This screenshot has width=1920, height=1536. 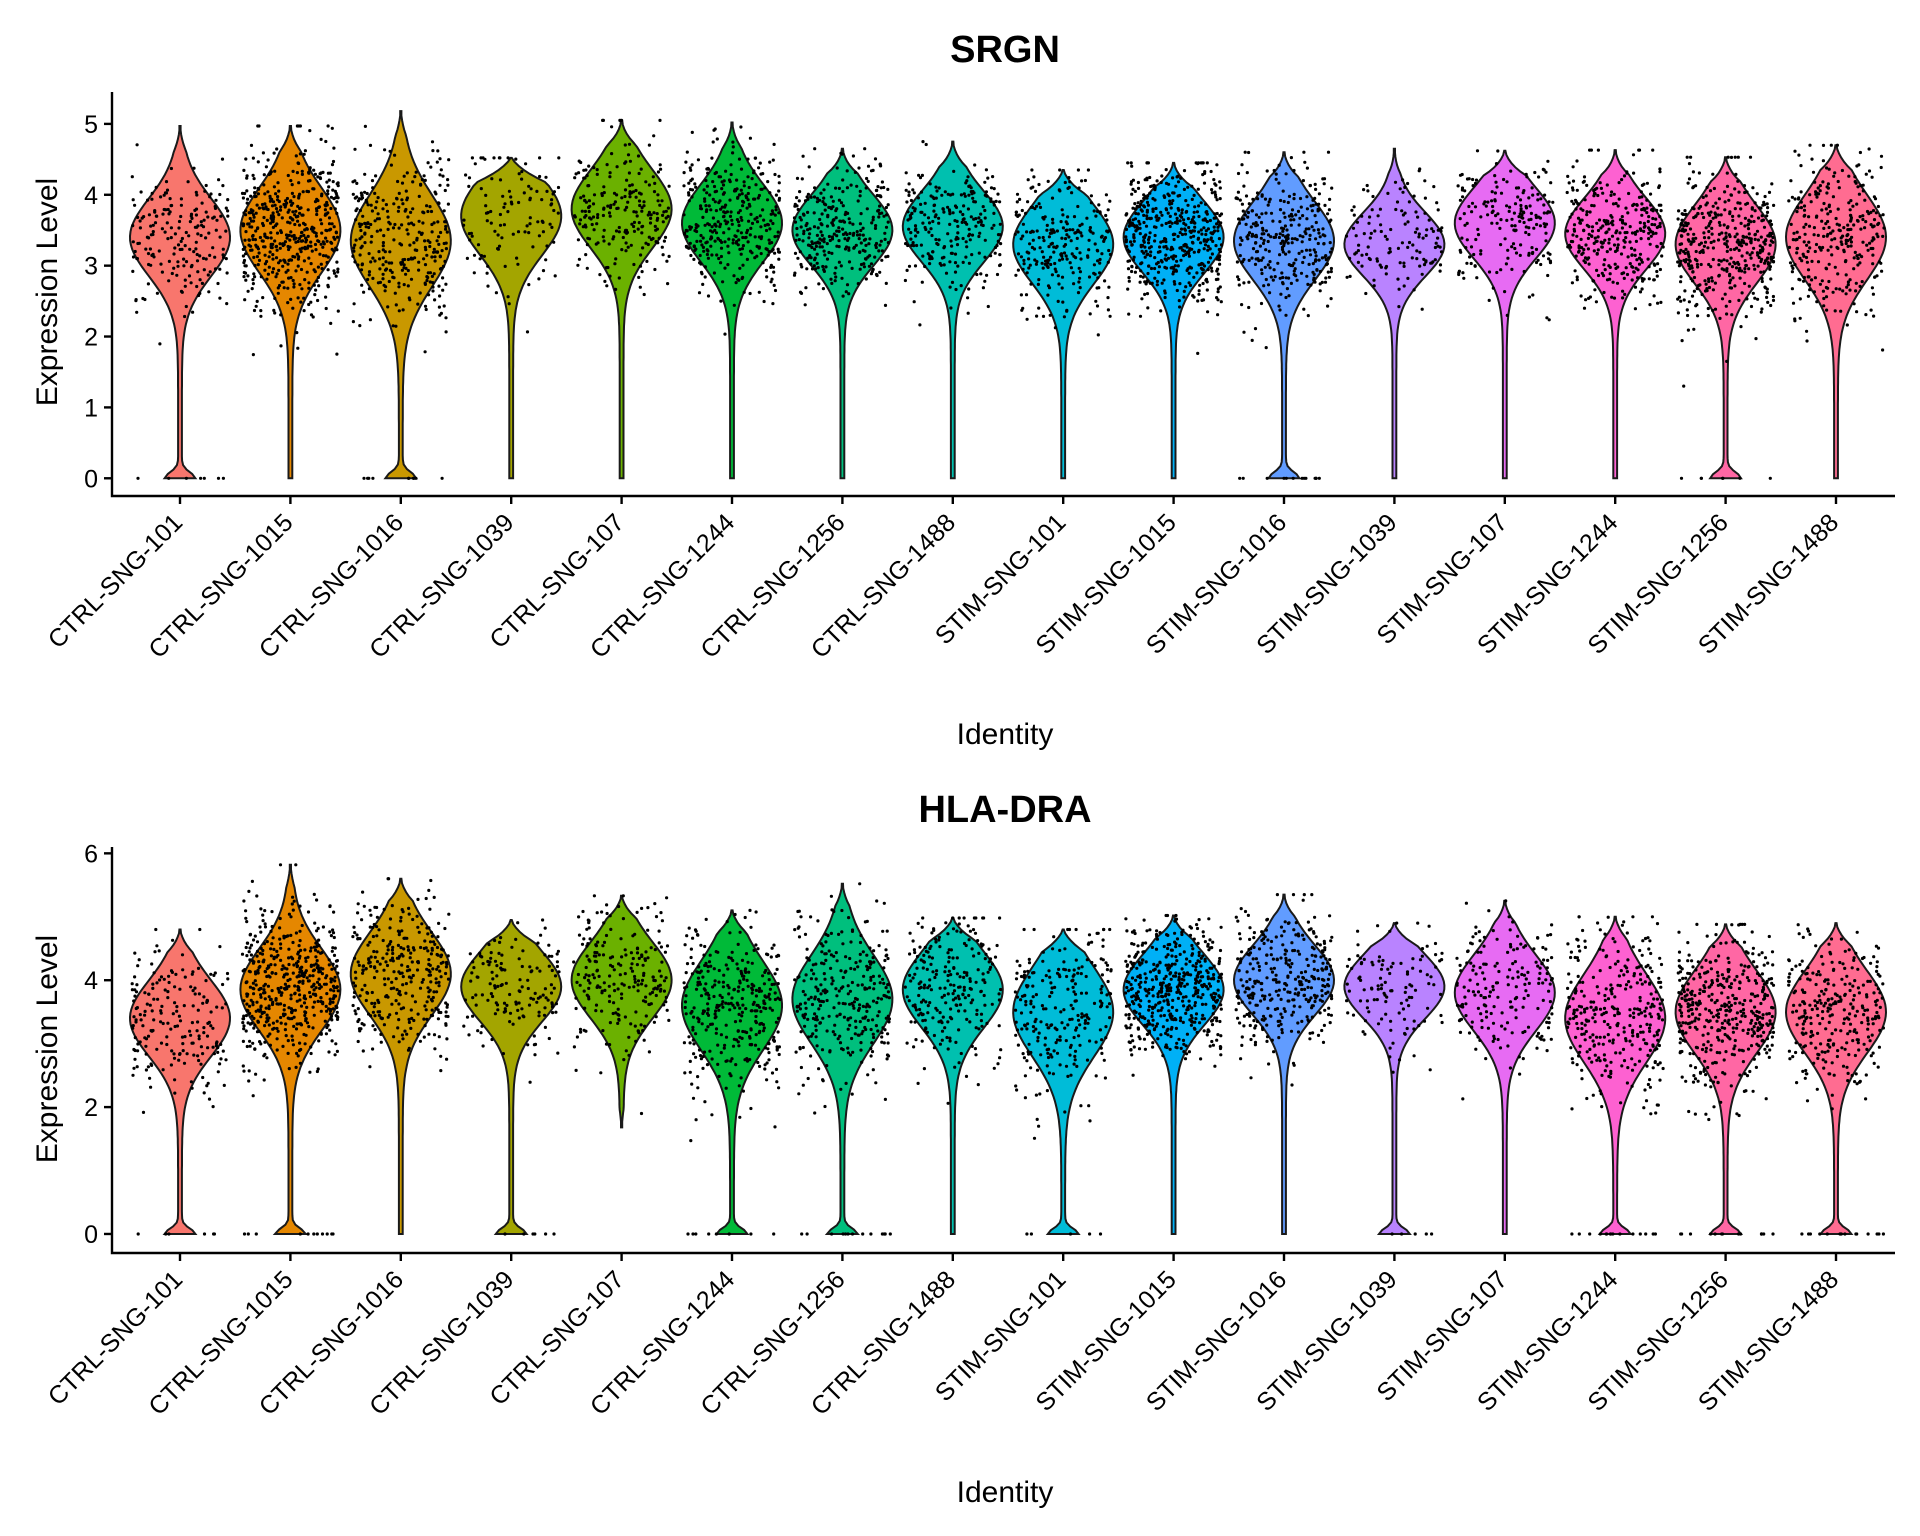 I want to click on violin, so click(x=1173, y=1074).